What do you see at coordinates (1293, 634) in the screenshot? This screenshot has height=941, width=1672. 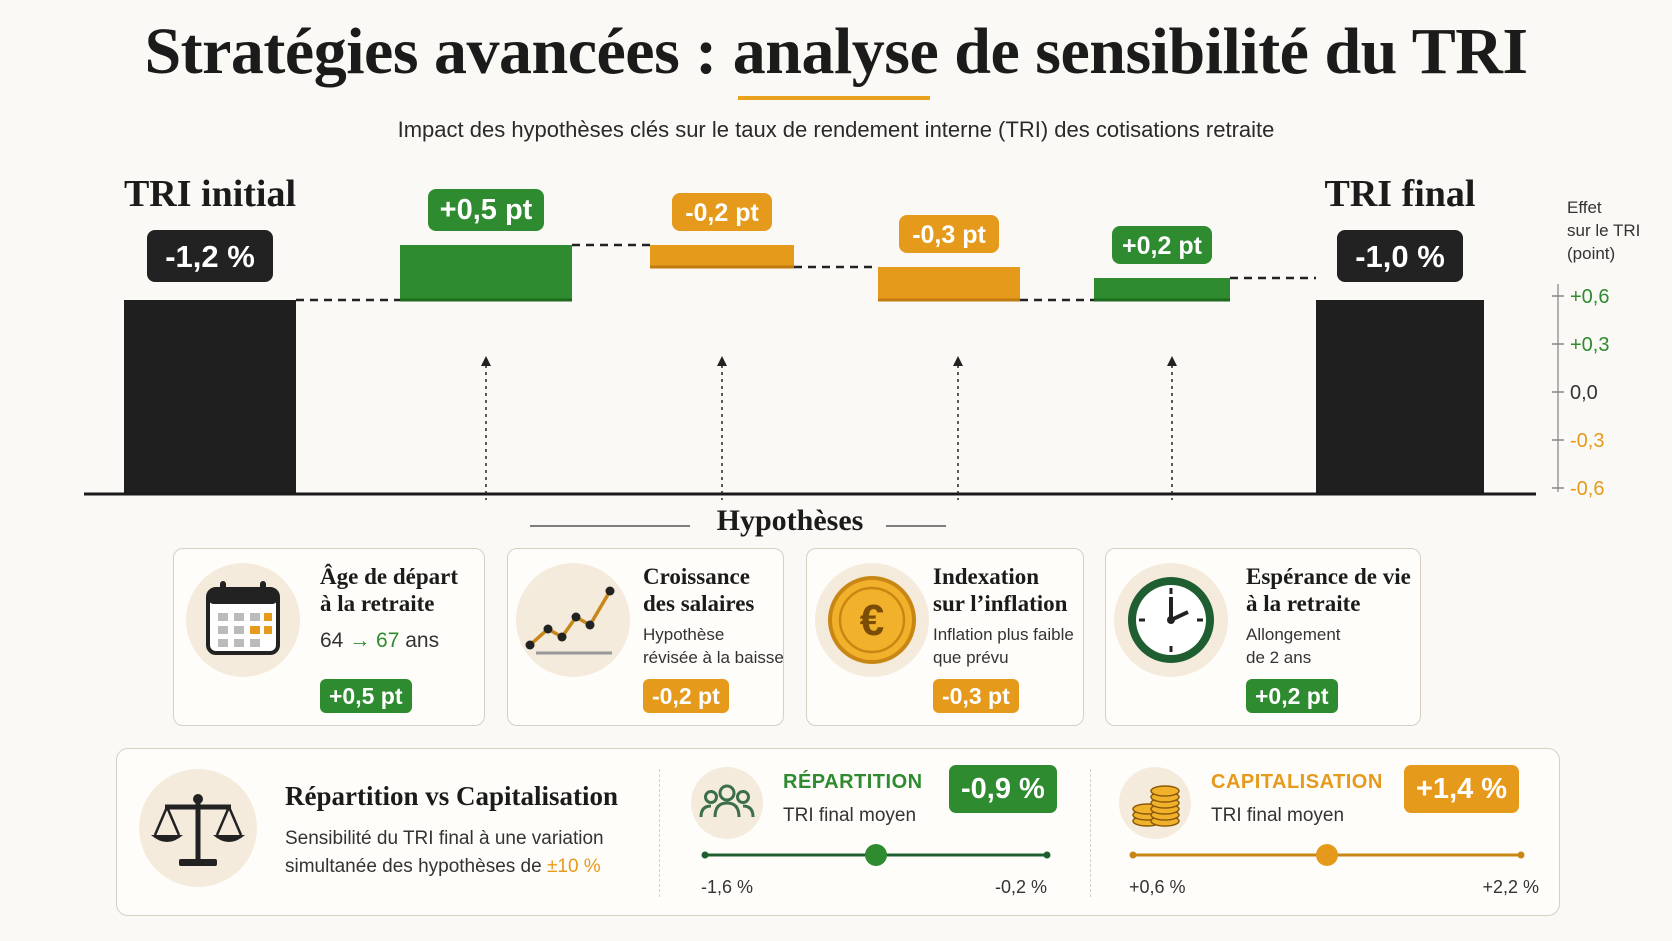 I see `card-desc-line: Allongement` at bounding box center [1293, 634].